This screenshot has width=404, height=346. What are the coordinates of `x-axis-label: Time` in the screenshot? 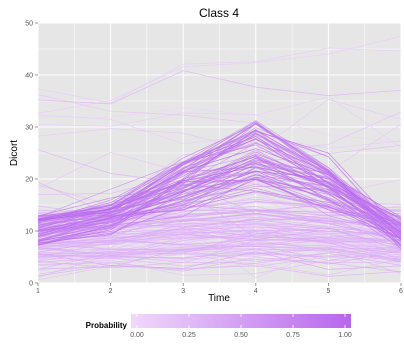 It's located at (219, 298).